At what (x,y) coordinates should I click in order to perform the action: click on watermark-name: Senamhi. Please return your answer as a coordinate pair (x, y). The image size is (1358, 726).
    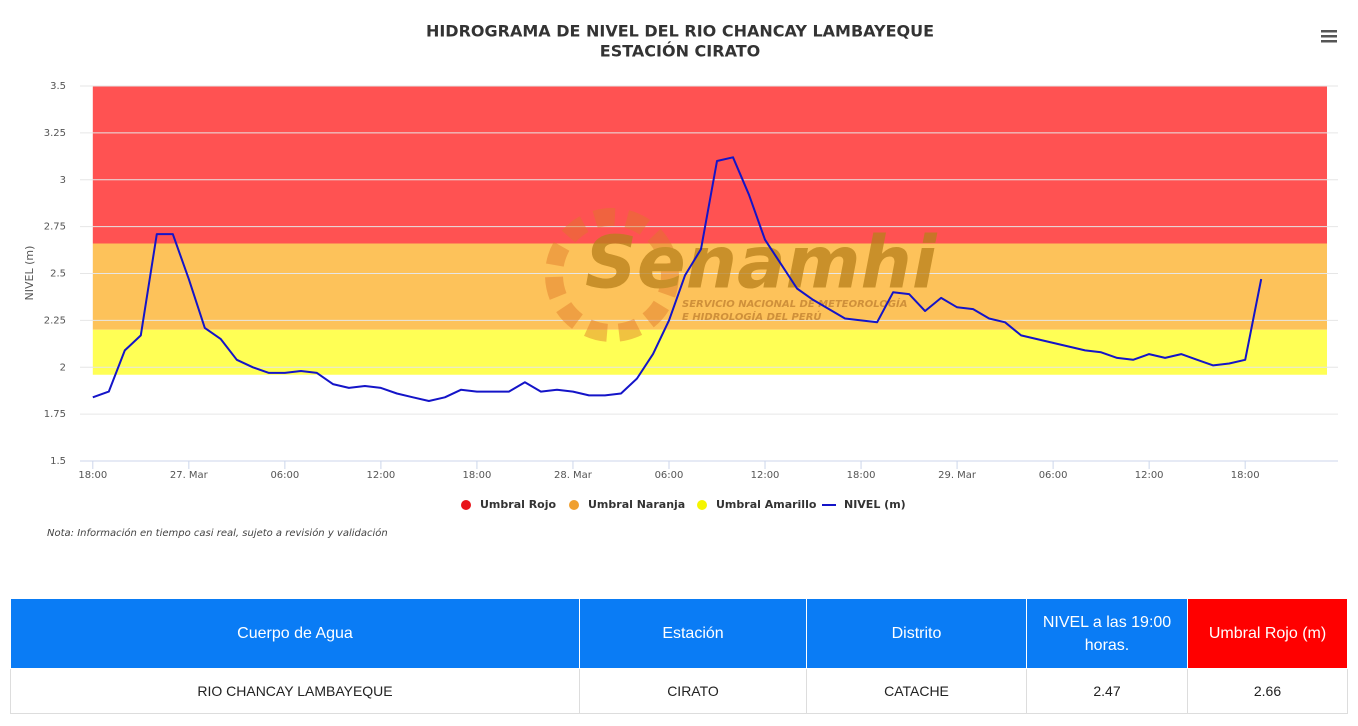
    Looking at the image, I should click on (761, 263).